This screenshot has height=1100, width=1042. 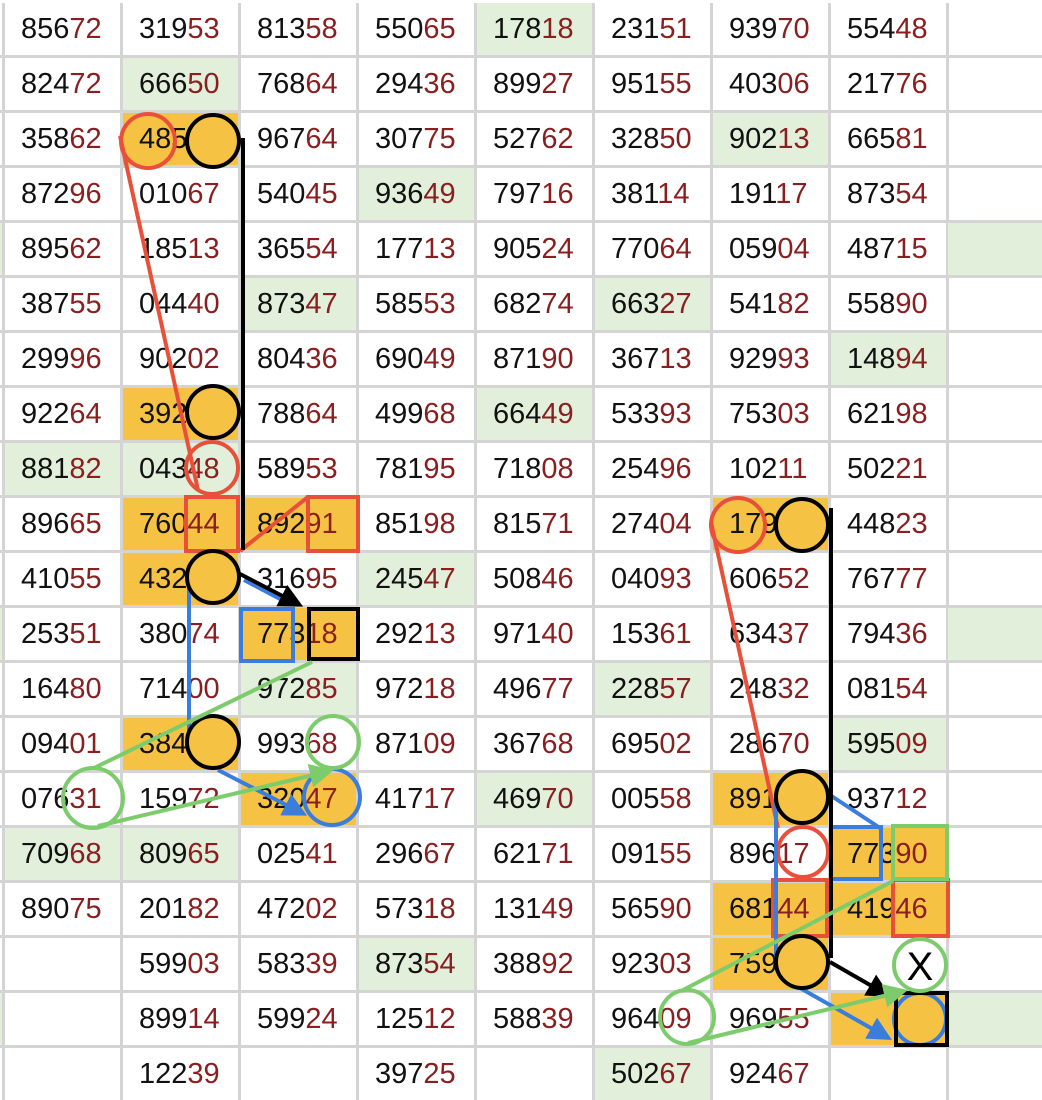 I want to click on number-cell: 89075, so click(x=64, y=910).